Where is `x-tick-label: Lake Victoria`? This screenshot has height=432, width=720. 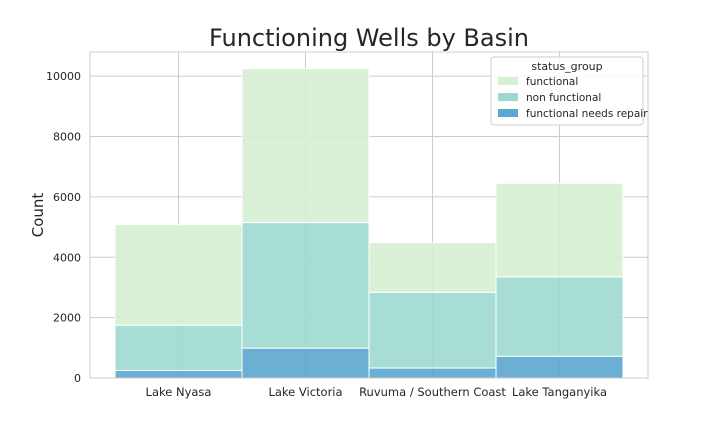
x-tick-label: Lake Victoria is located at coordinates (305, 392).